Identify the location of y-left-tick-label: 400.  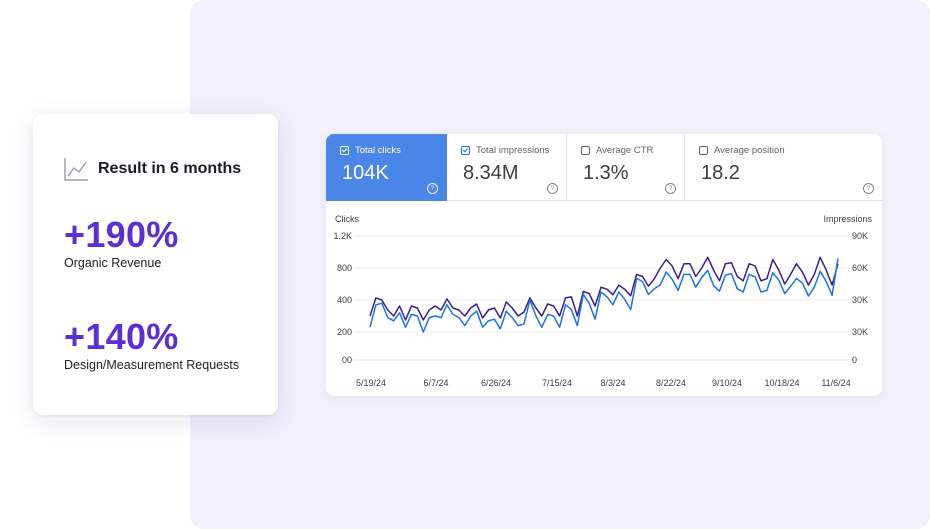
(344, 300).